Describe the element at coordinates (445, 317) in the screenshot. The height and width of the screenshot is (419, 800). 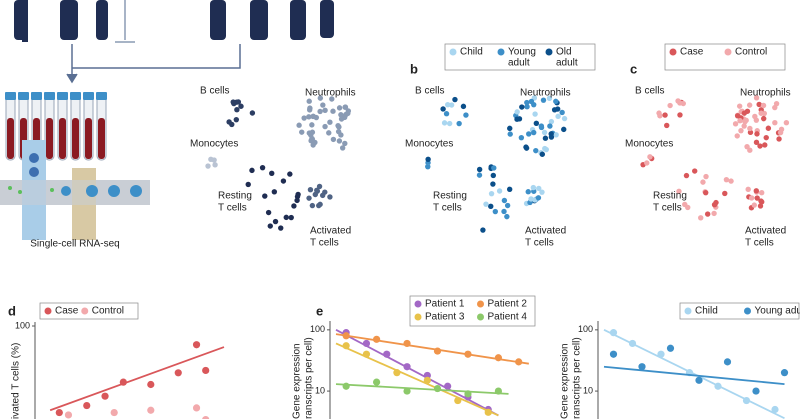
I see `legend-label: Patient 3` at that location.